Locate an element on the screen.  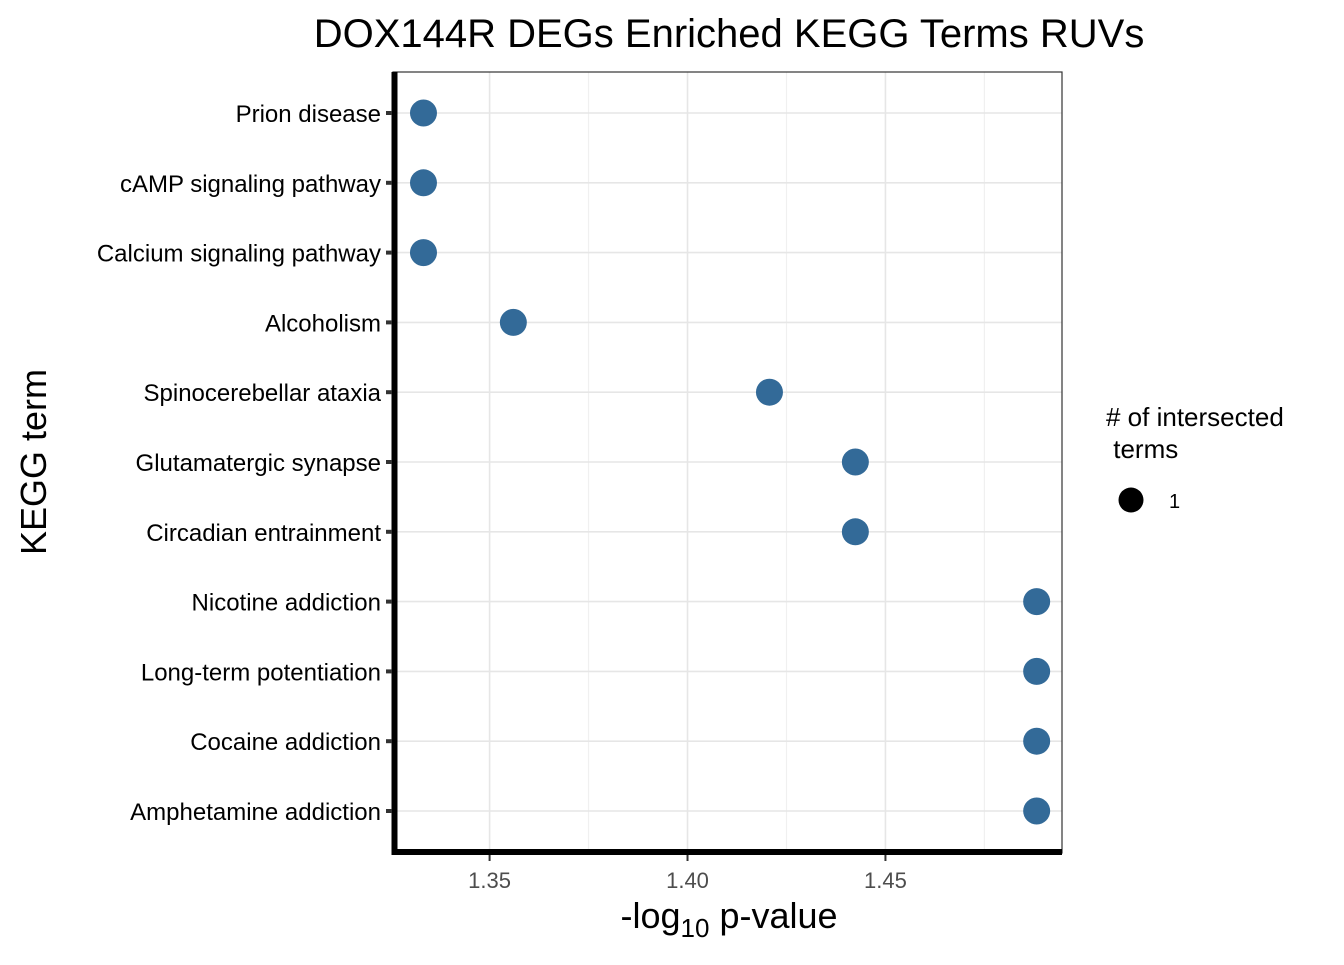
x-axis-label-prefix: -log is located at coordinates (650, 915).